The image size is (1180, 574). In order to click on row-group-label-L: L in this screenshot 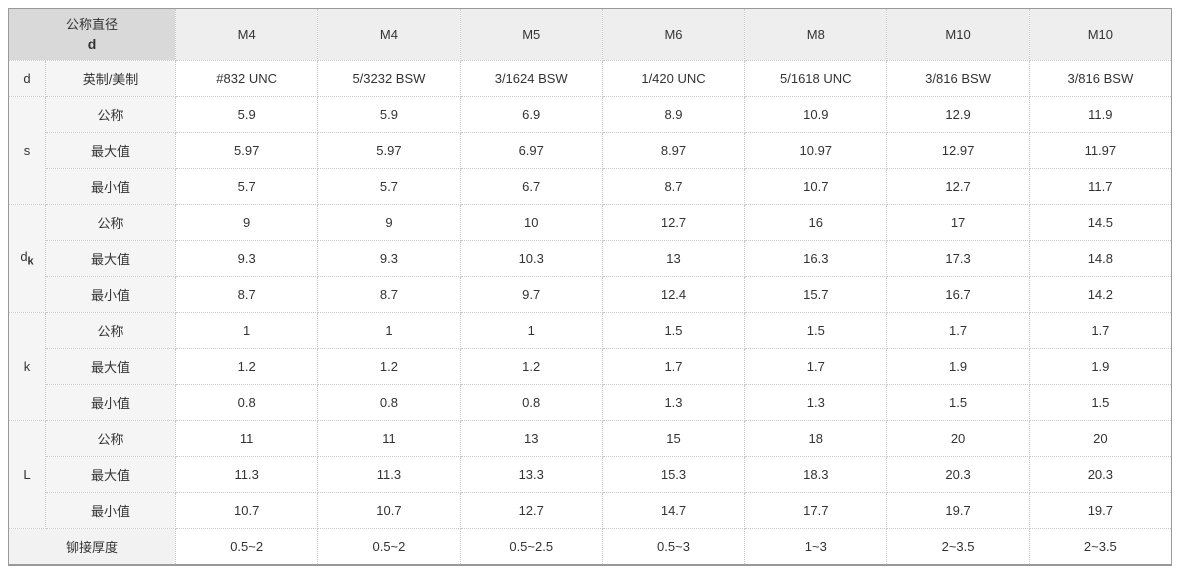, I will do `click(27, 474)`.